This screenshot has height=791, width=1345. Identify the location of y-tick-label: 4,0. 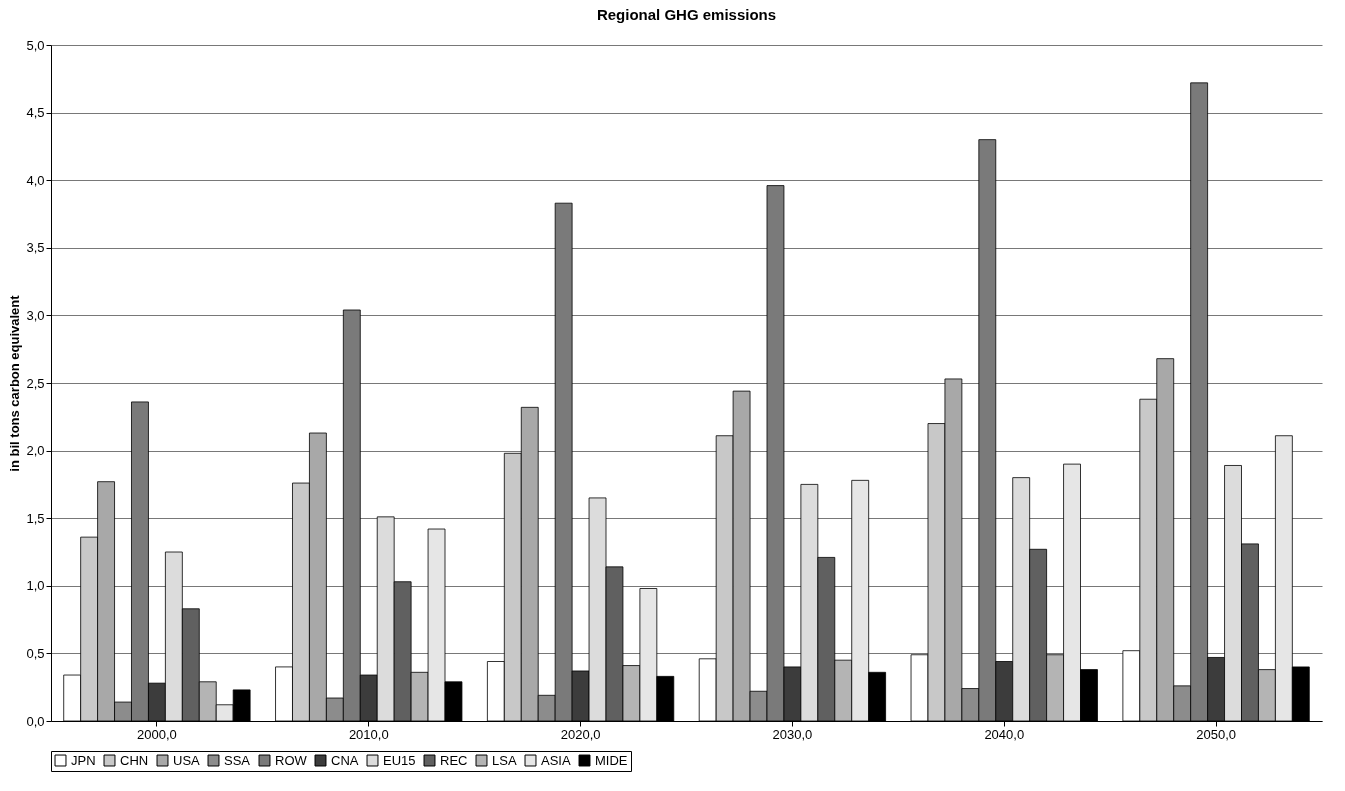
(35, 180).